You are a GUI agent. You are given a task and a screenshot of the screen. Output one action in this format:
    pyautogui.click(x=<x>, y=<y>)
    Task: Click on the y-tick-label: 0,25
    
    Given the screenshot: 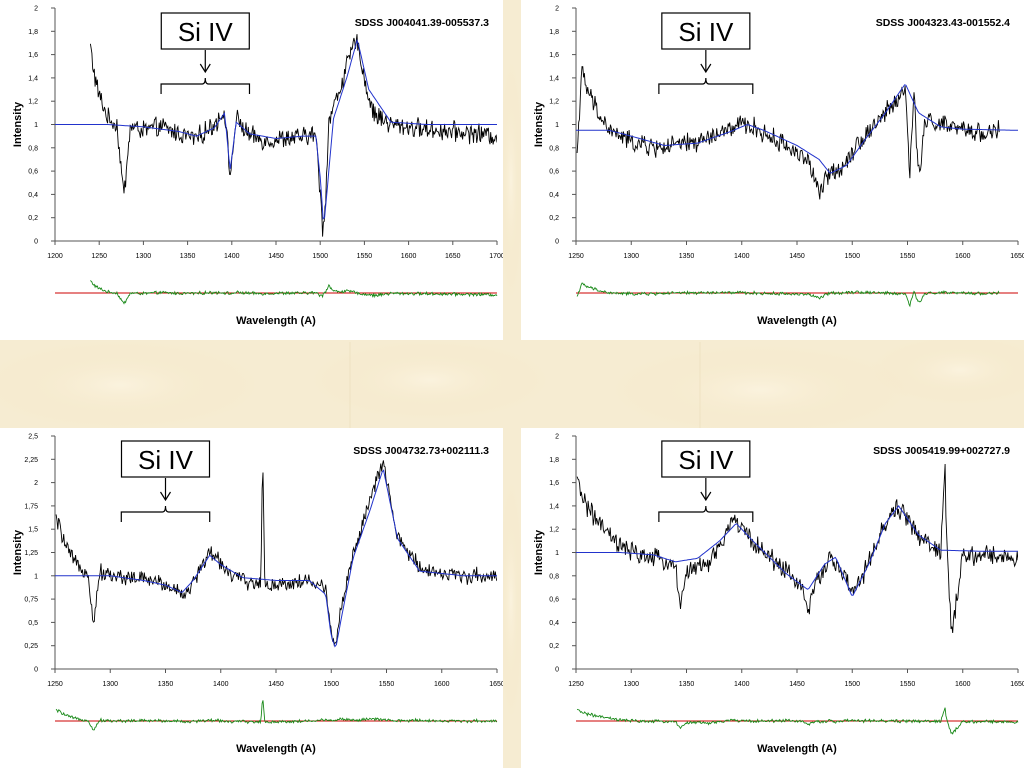 What is the action you would take?
    pyautogui.click(x=31, y=646)
    